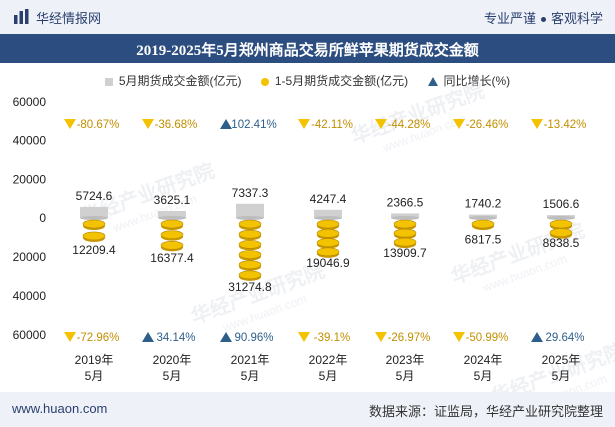 This screenshot has width=615, height=427. I want to click on footer-bar: www.huaon.com 数据来源：证监局，华经产业研究院整理, so click(307, 409).